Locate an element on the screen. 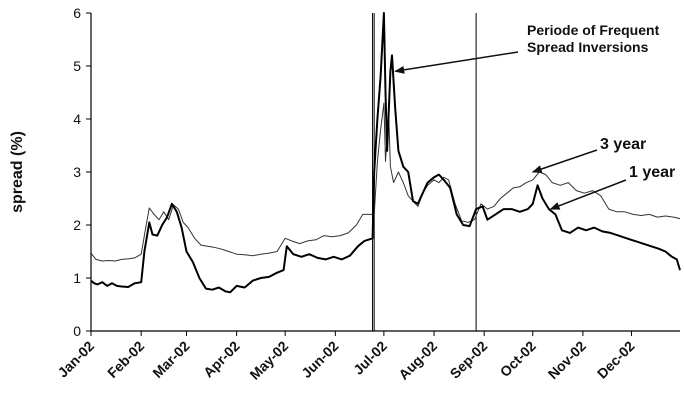 The width and height of the screenshot is (684, 410). x-tick-label: Sep-02 is located at coordinates (469, 360).